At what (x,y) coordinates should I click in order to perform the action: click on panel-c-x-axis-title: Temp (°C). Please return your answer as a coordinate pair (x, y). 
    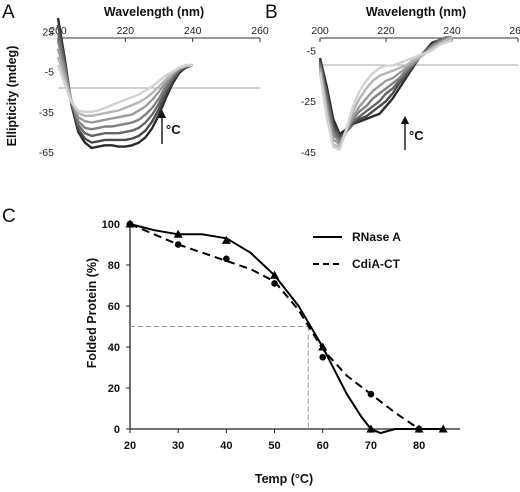
    Looking at the image, I should click on (284, 479).